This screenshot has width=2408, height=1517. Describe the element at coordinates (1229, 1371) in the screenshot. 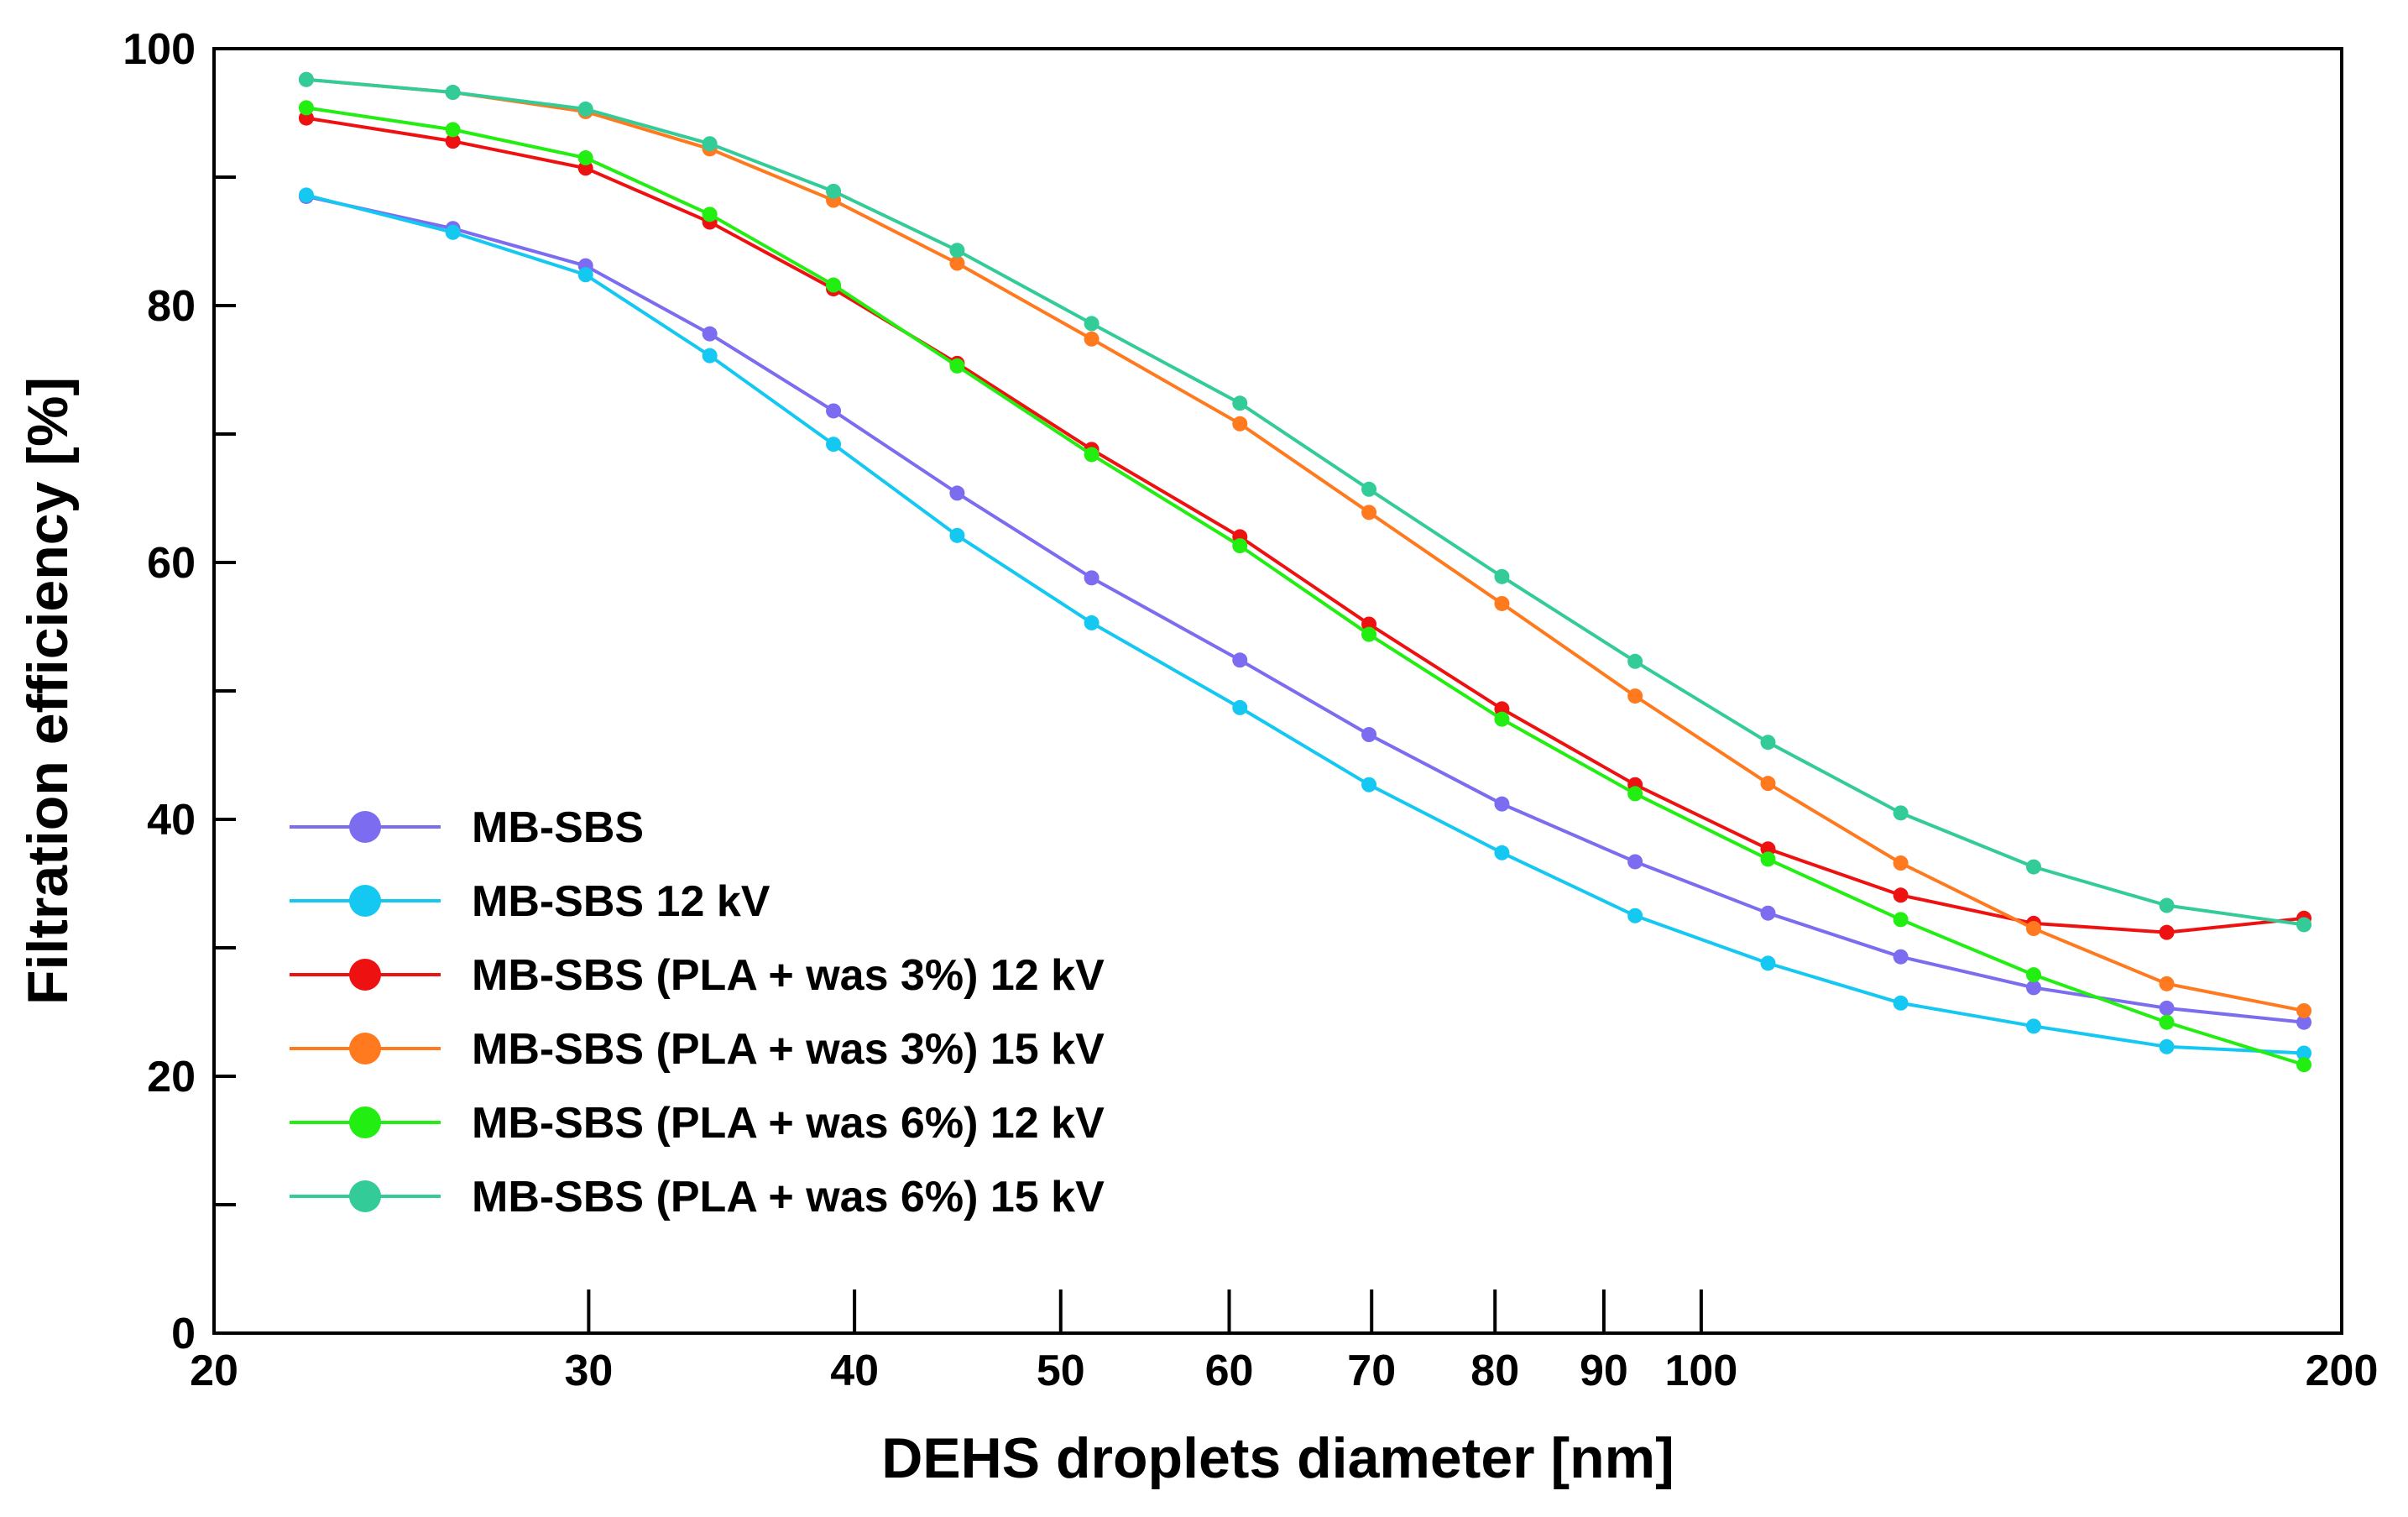

I see `x-tick-label: 60` at that location.